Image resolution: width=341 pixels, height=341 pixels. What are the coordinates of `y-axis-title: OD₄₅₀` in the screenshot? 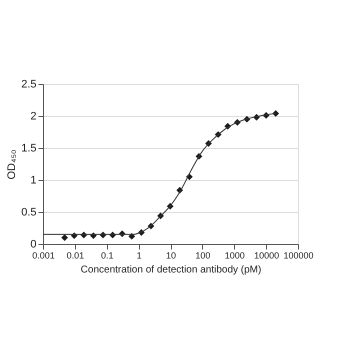 It's located at (12, 165).